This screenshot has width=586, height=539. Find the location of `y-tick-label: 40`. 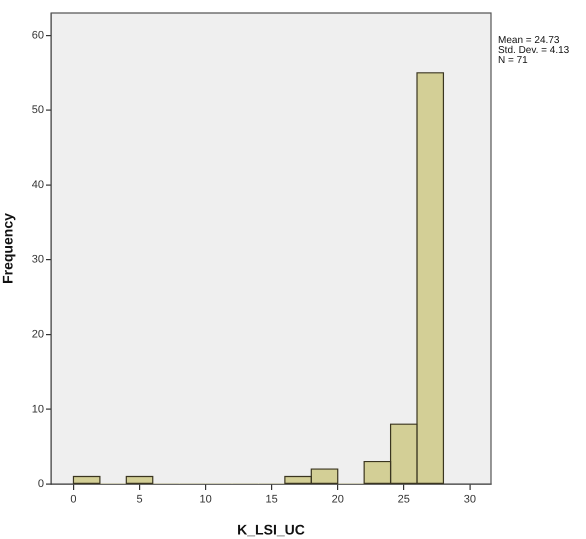

y-tick-label: 40 is located at coordinates (38, 184).